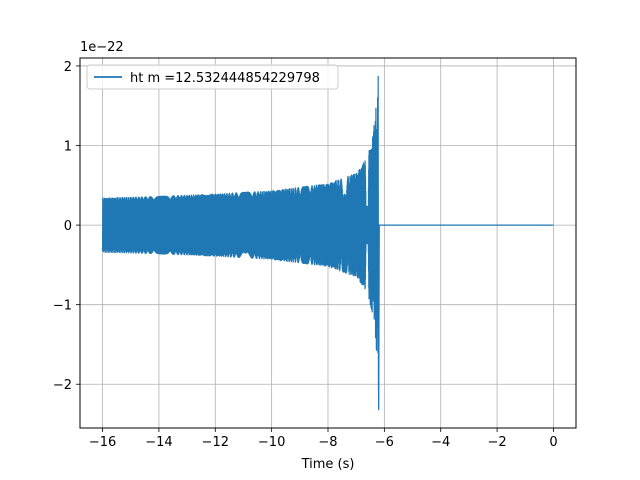 Image resolution: width=640 pixels, height=480 pixels. I want to click on y-tick-label: 2, so click(68, 67).